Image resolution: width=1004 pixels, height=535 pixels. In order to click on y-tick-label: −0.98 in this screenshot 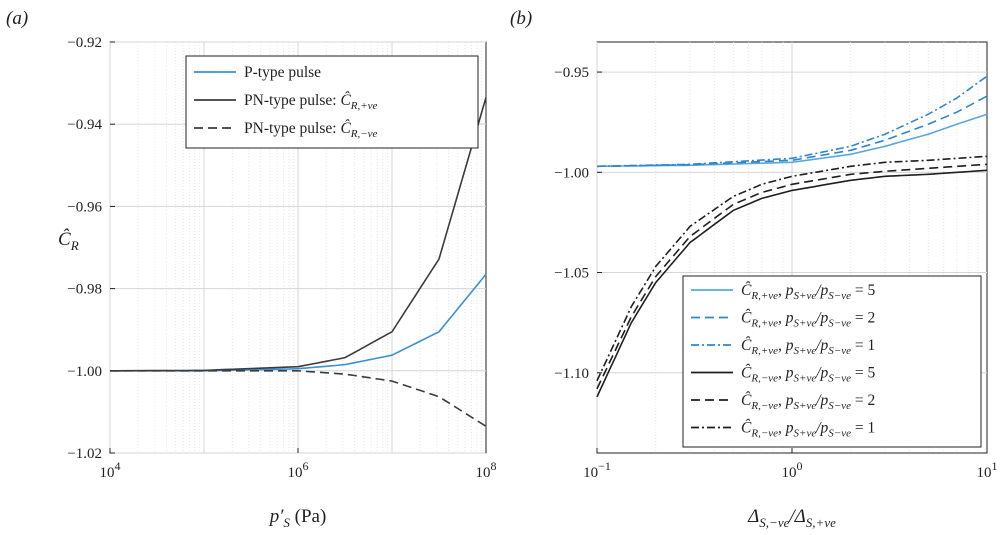, I will do `click(84, 290)`.